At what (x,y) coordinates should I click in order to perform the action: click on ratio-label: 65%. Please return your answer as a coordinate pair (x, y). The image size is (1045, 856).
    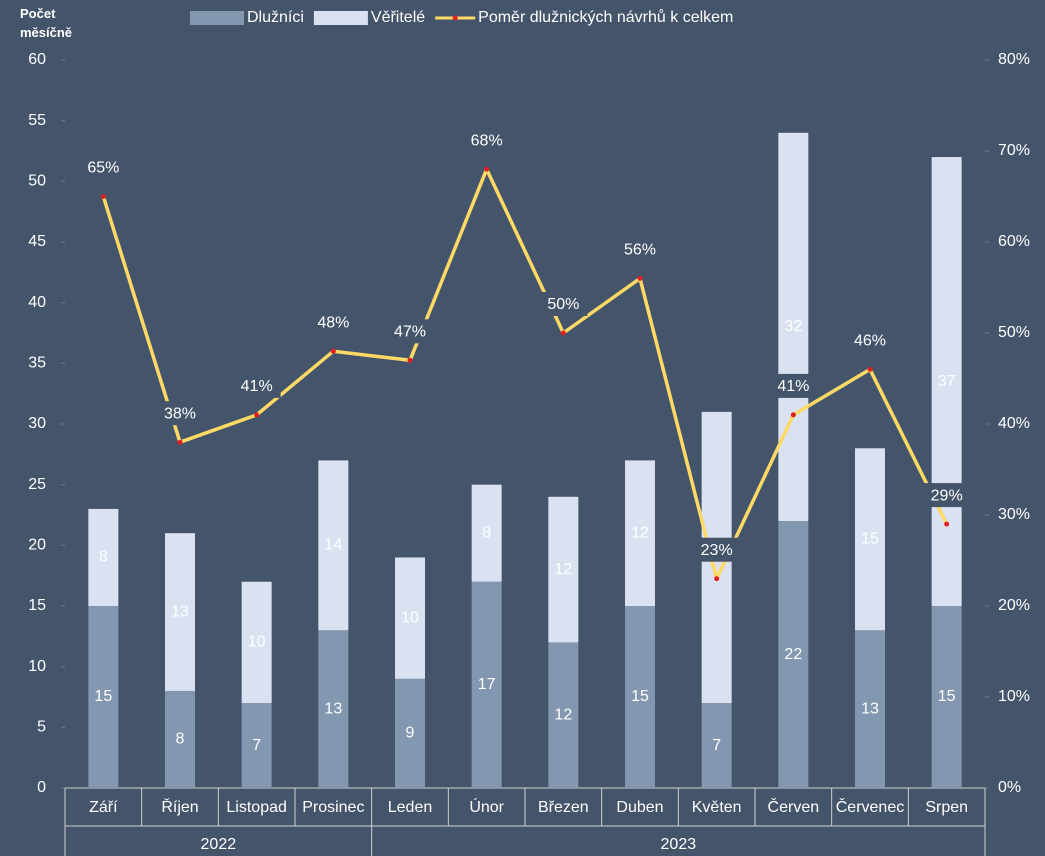
    Looking at the image, I should click on (103, 168).